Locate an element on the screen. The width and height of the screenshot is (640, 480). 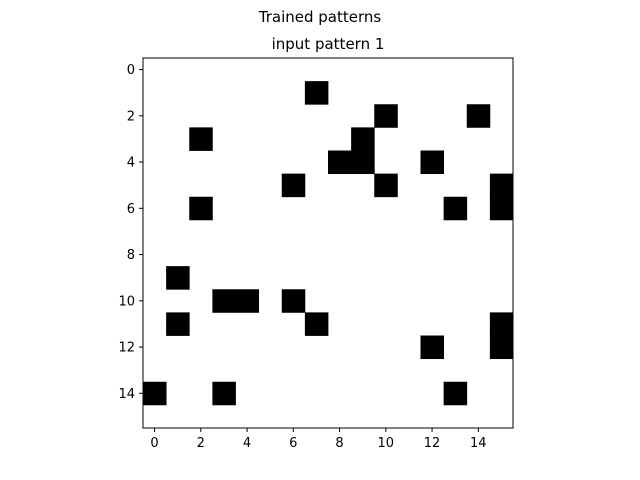
y-tick-label: 12 is located at coordinates (126, 348).